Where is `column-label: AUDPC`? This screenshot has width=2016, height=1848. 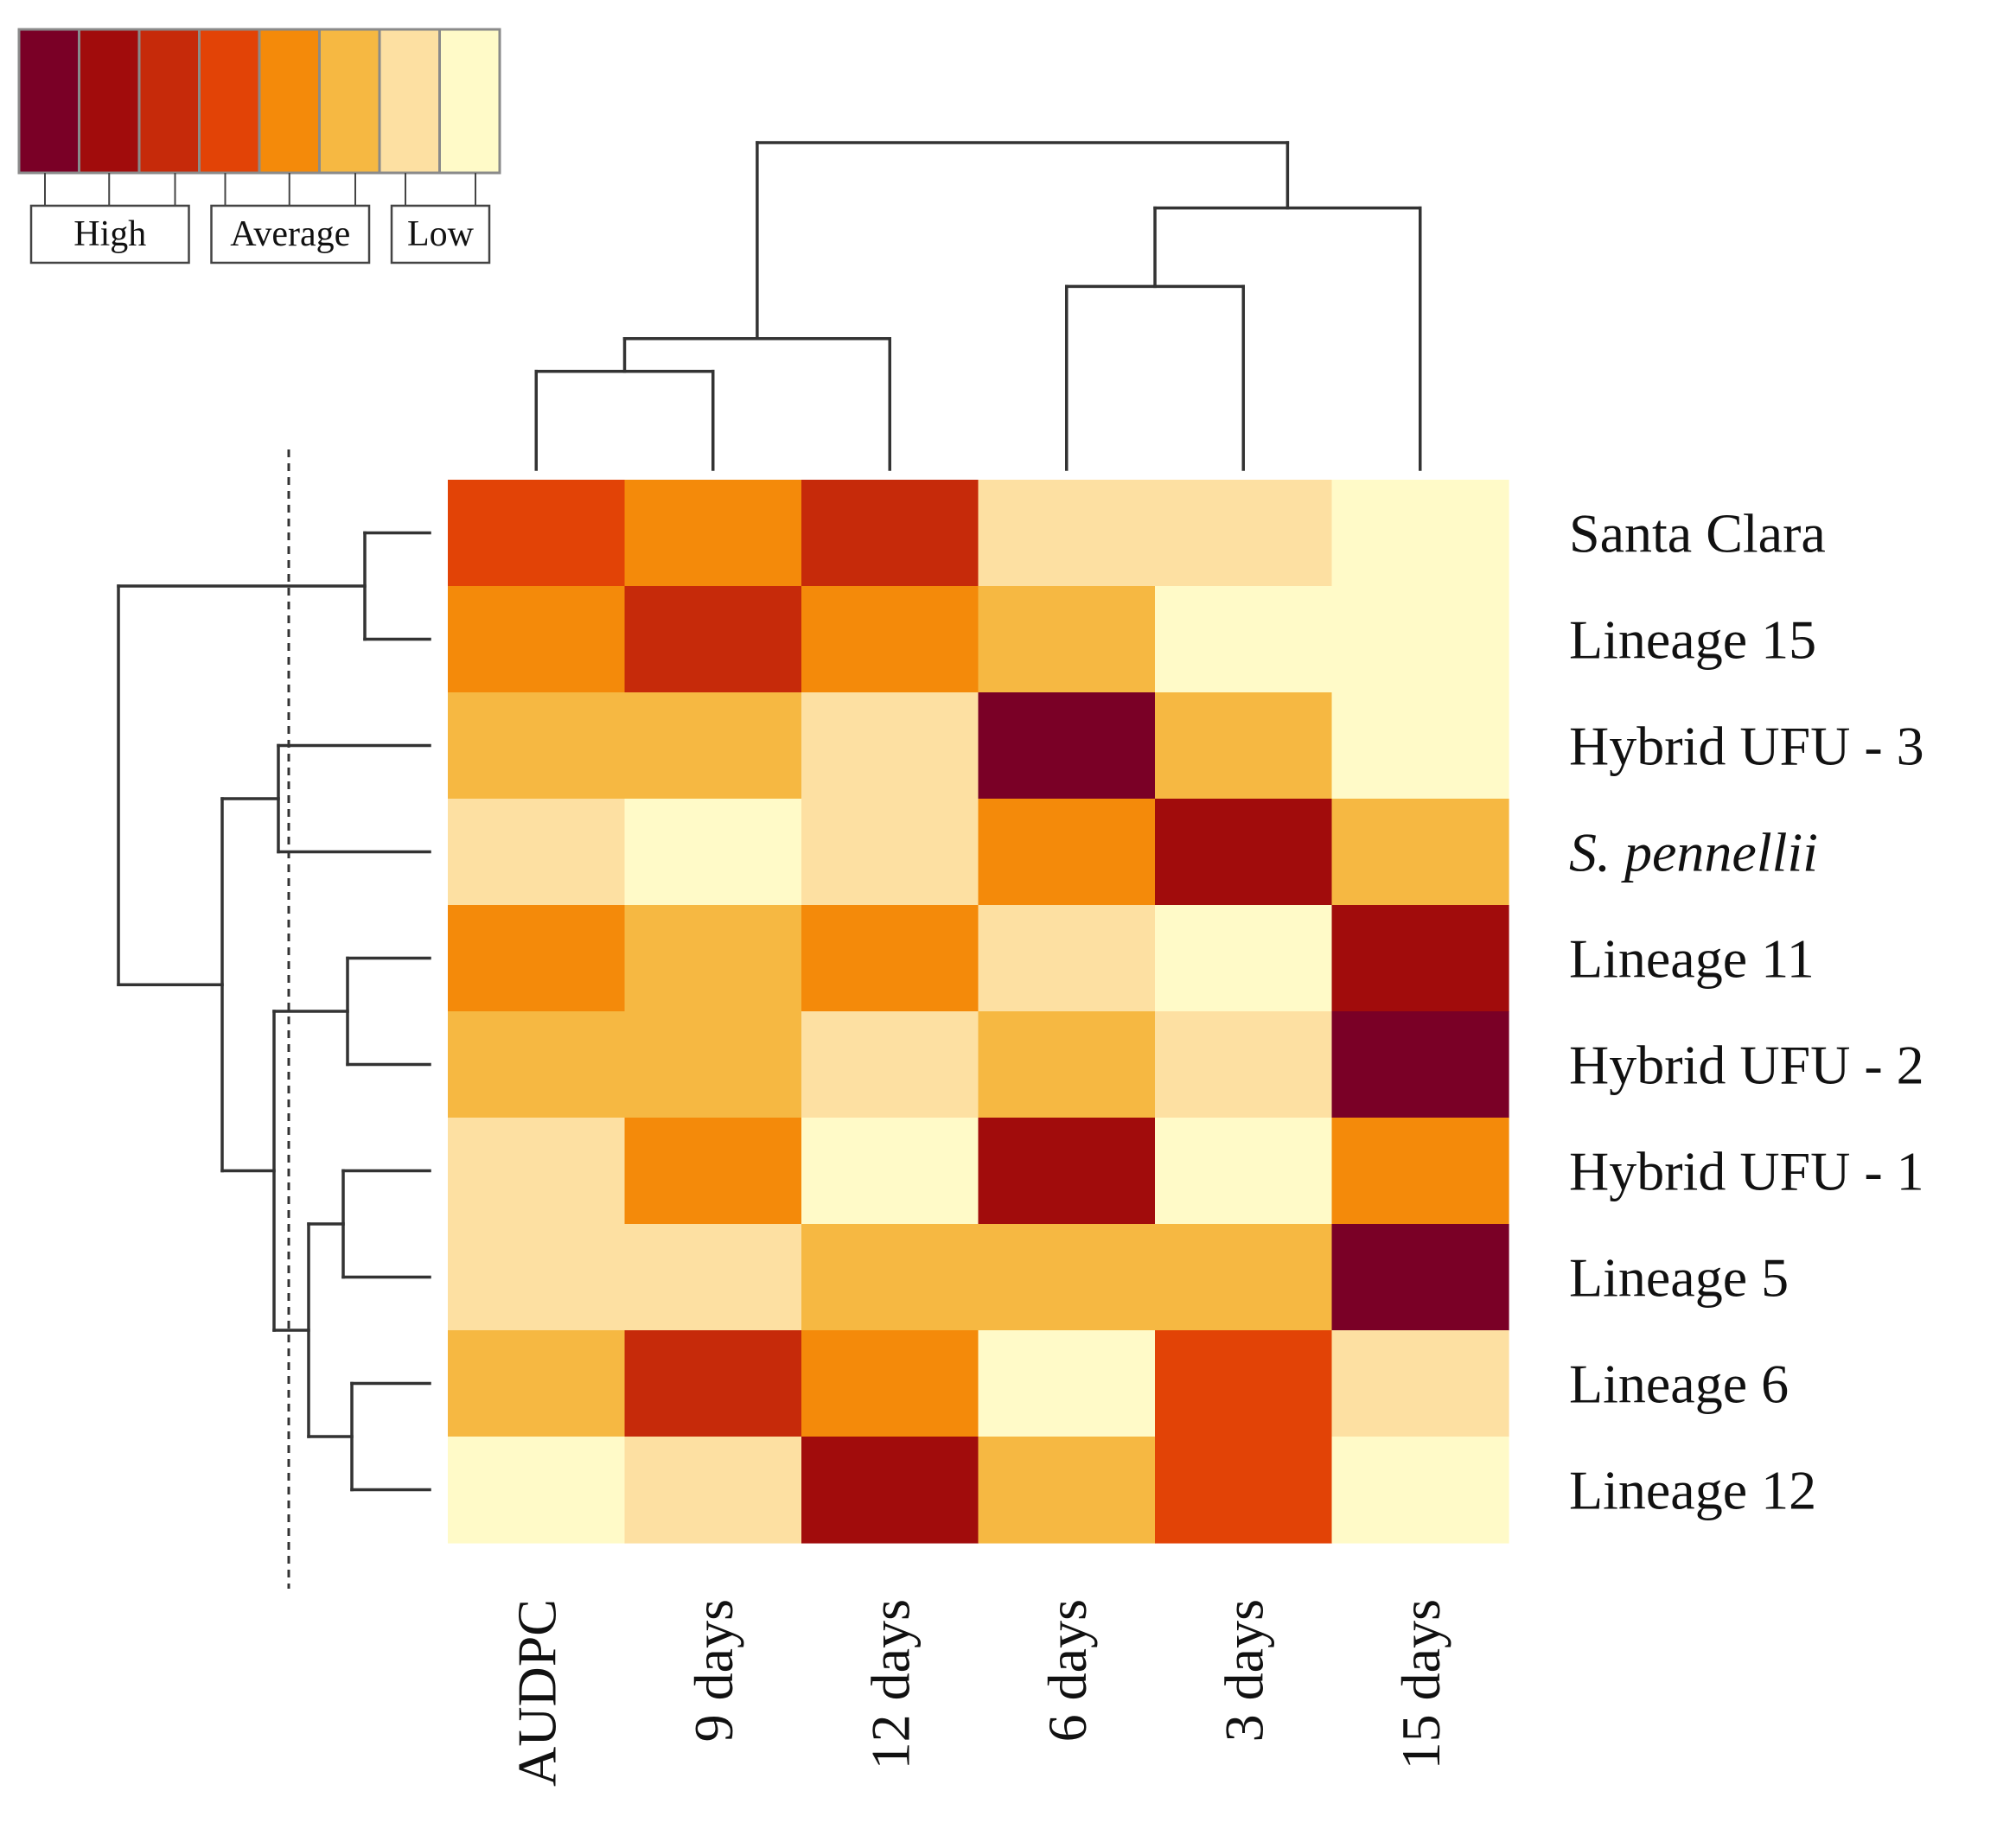 column-label: AUDPC is located at coordinates (537, 1693).